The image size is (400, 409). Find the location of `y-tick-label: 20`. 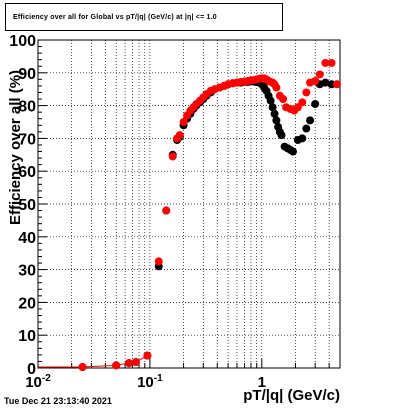

y-tick-label: 20 is located at coordinates (27, 303).